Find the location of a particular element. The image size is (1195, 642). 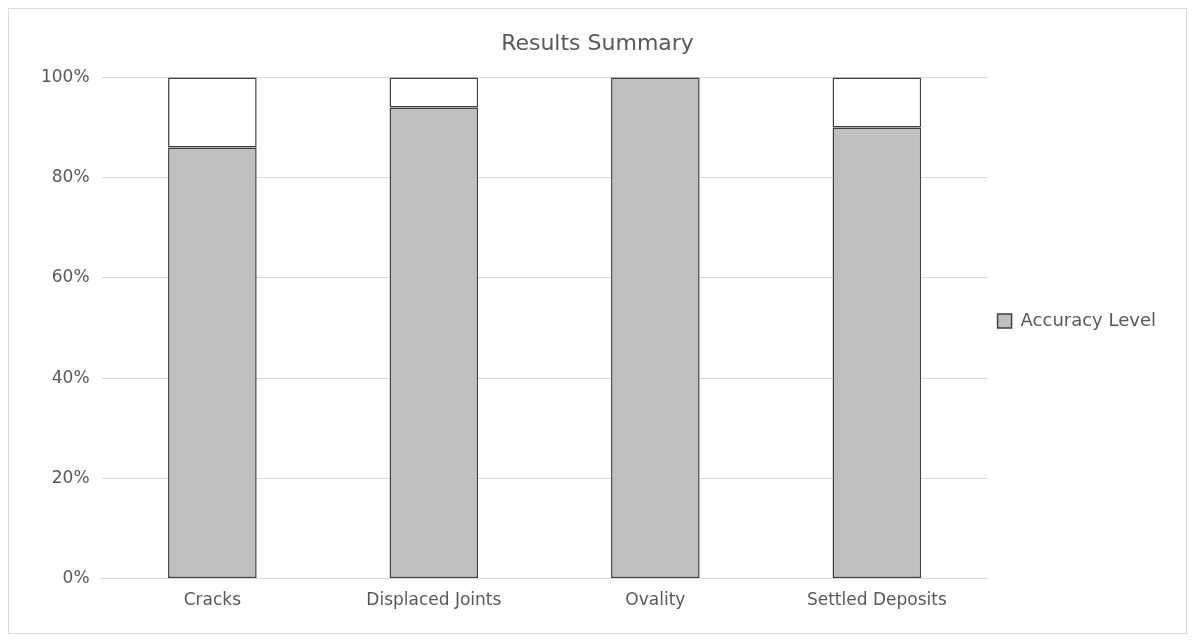

x-tick-label: Cracks is located at coordinates (212, 599).